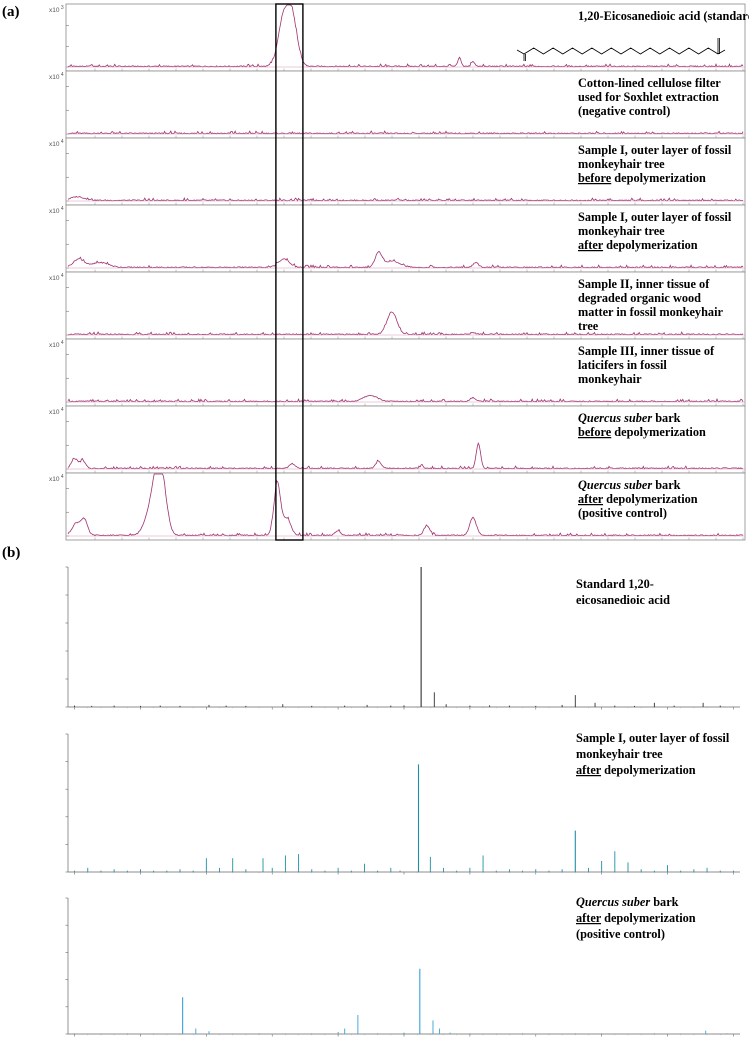  I want to click on spectrum-description-run: Sample I, outer layer of fossil, so click(653, 738).